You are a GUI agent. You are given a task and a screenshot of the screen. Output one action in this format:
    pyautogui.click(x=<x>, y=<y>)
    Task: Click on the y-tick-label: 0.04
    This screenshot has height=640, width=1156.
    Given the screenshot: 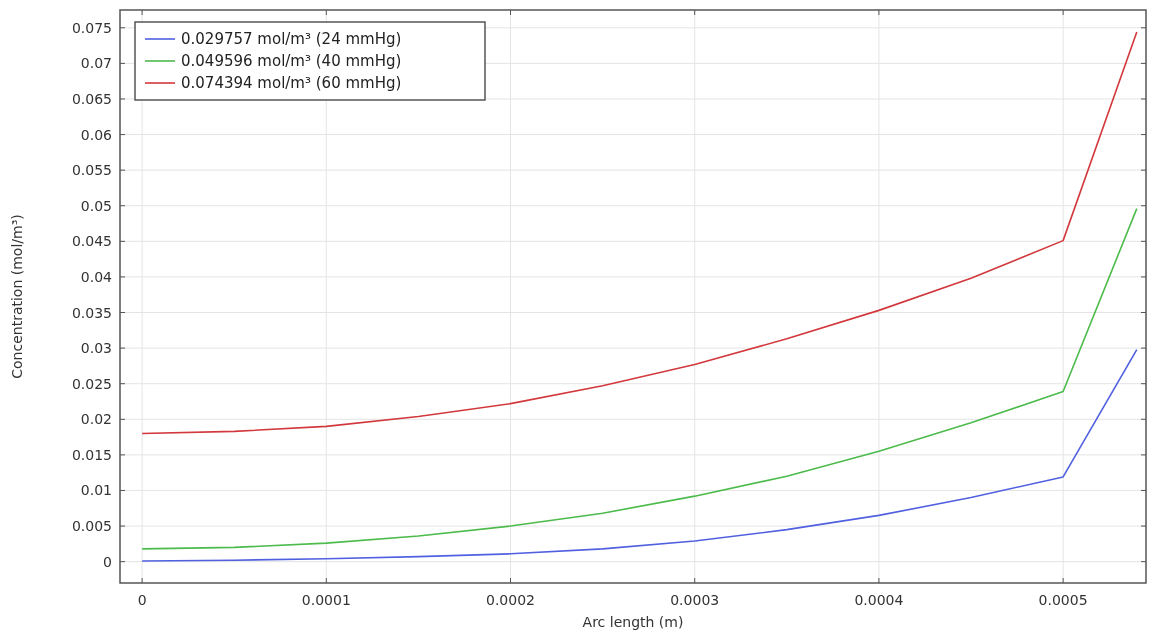 What is the action you would take?
    pyautogui.click(x=96, y=276)
    